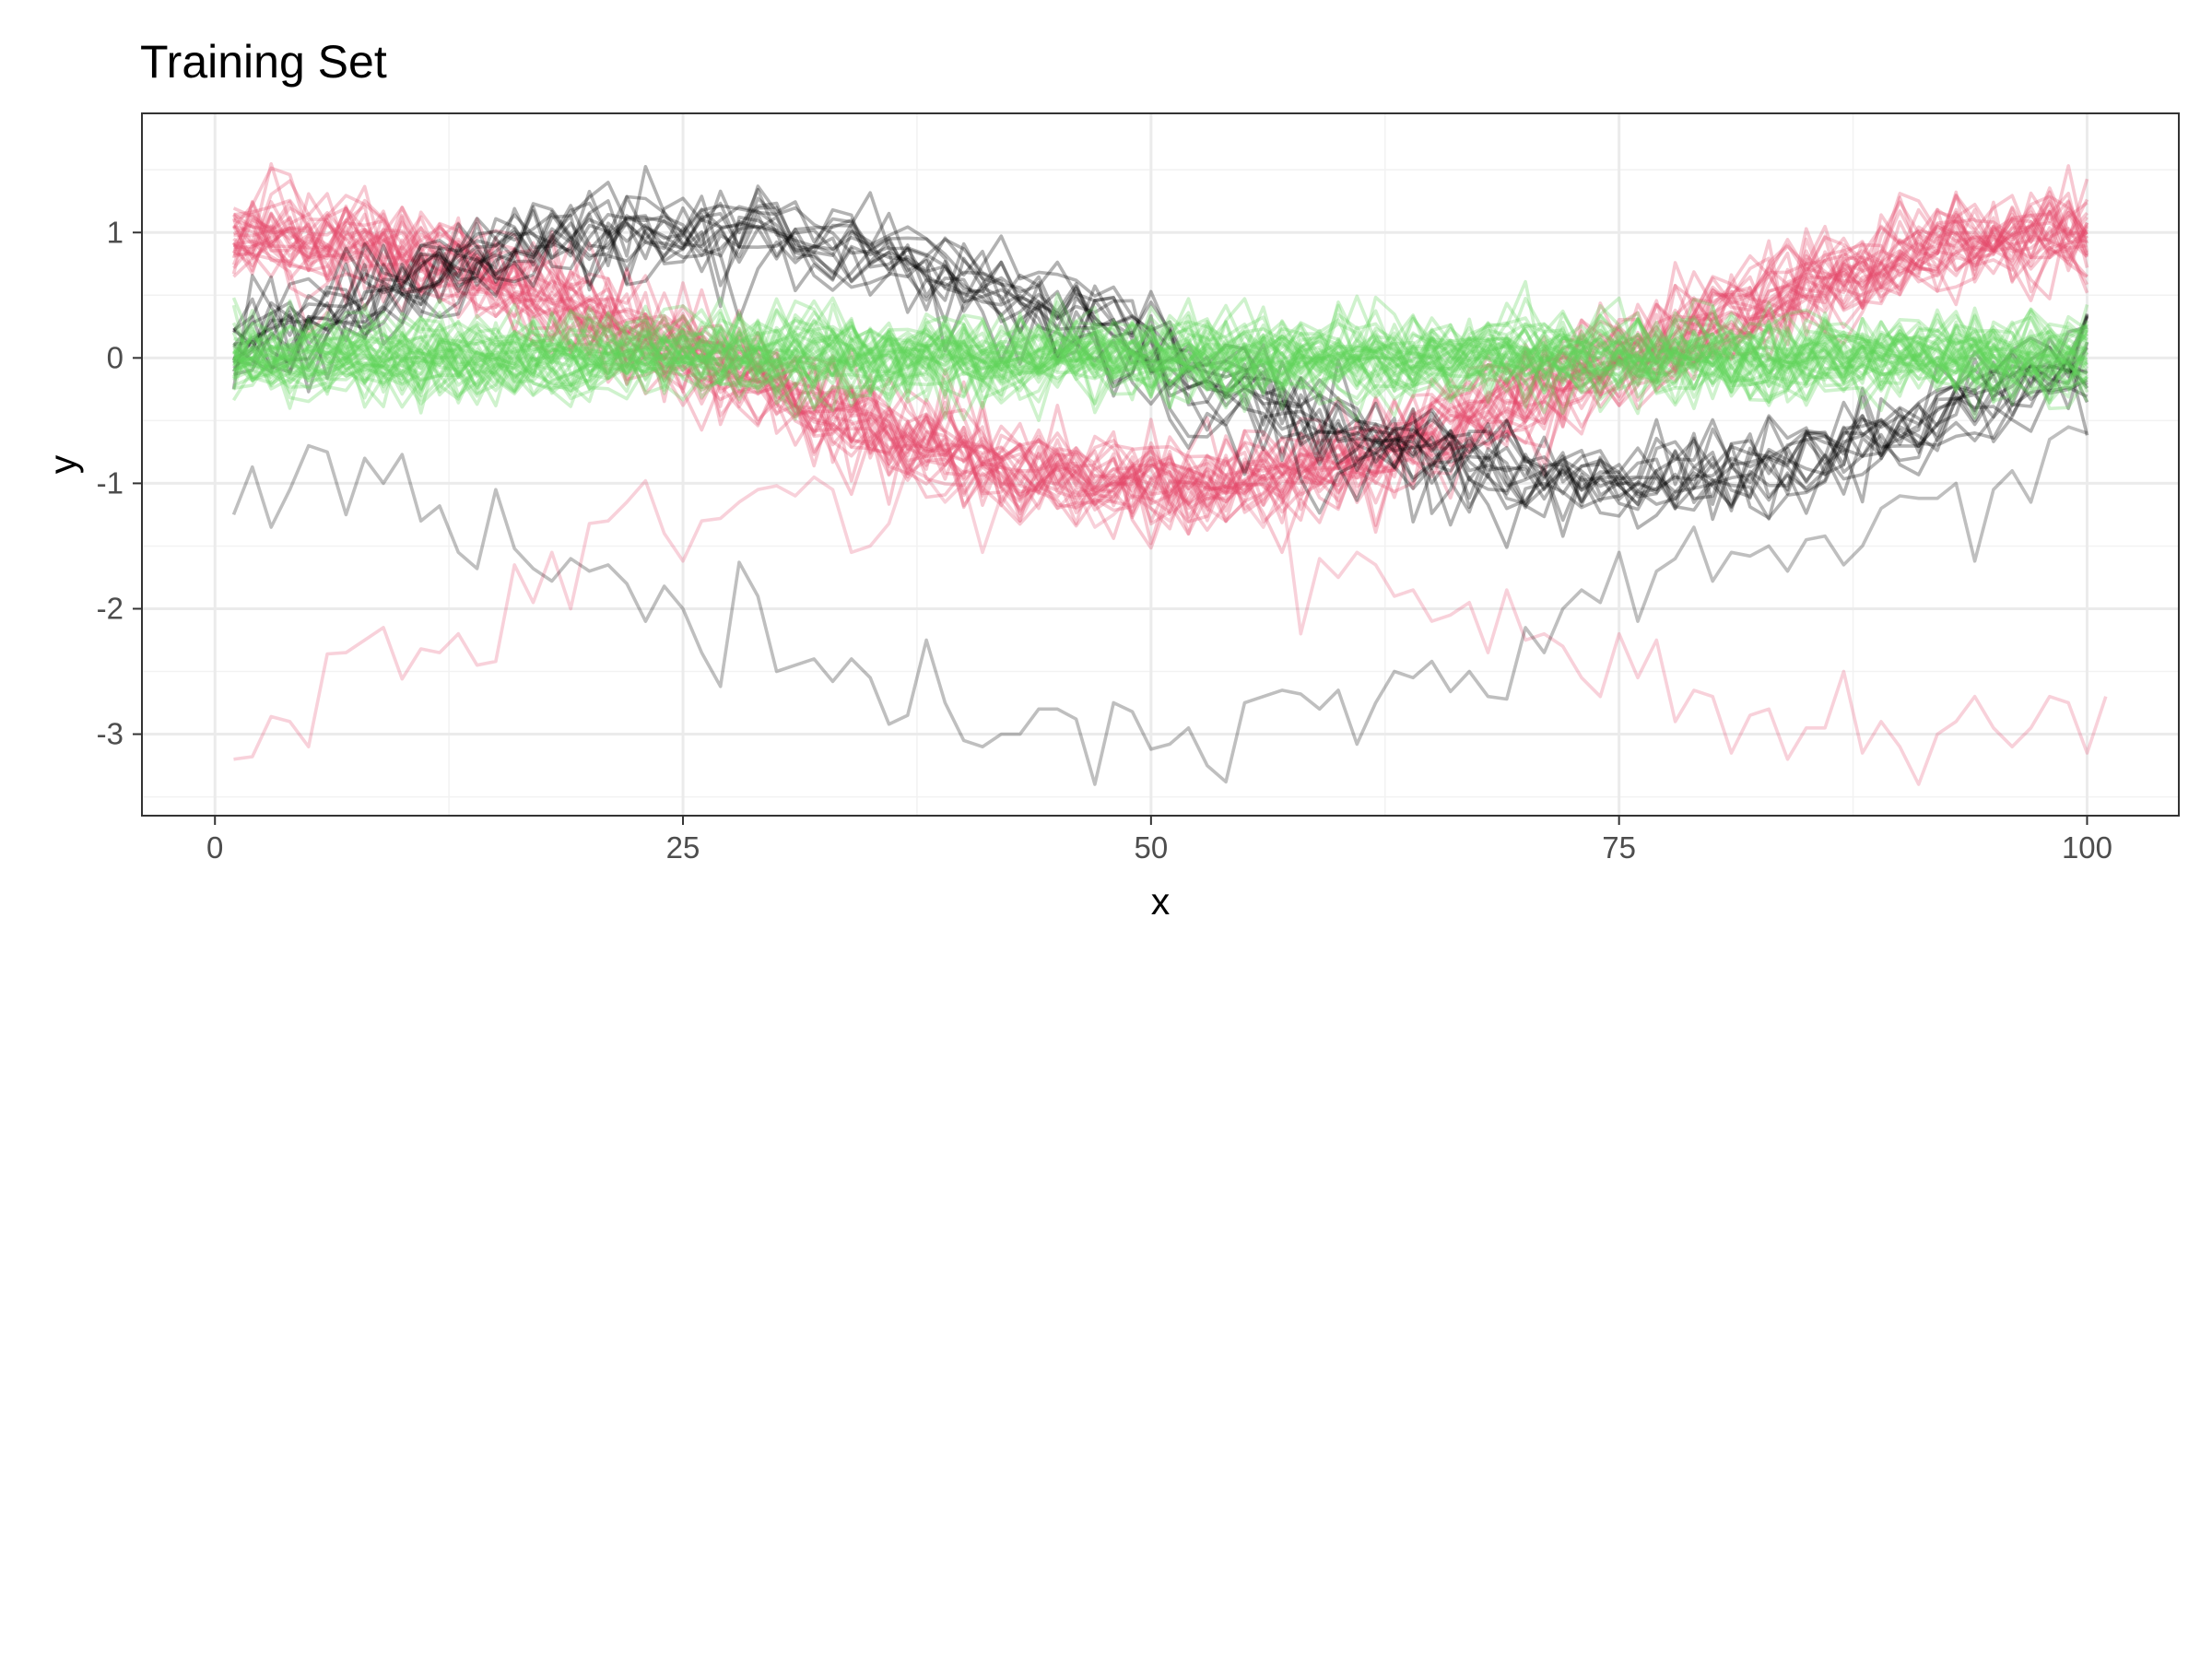 The image size is (2212, 1659). Describe the element at coordinates (2087, 847) in the screenshot. I see `x-tick-label: 100` at that location.